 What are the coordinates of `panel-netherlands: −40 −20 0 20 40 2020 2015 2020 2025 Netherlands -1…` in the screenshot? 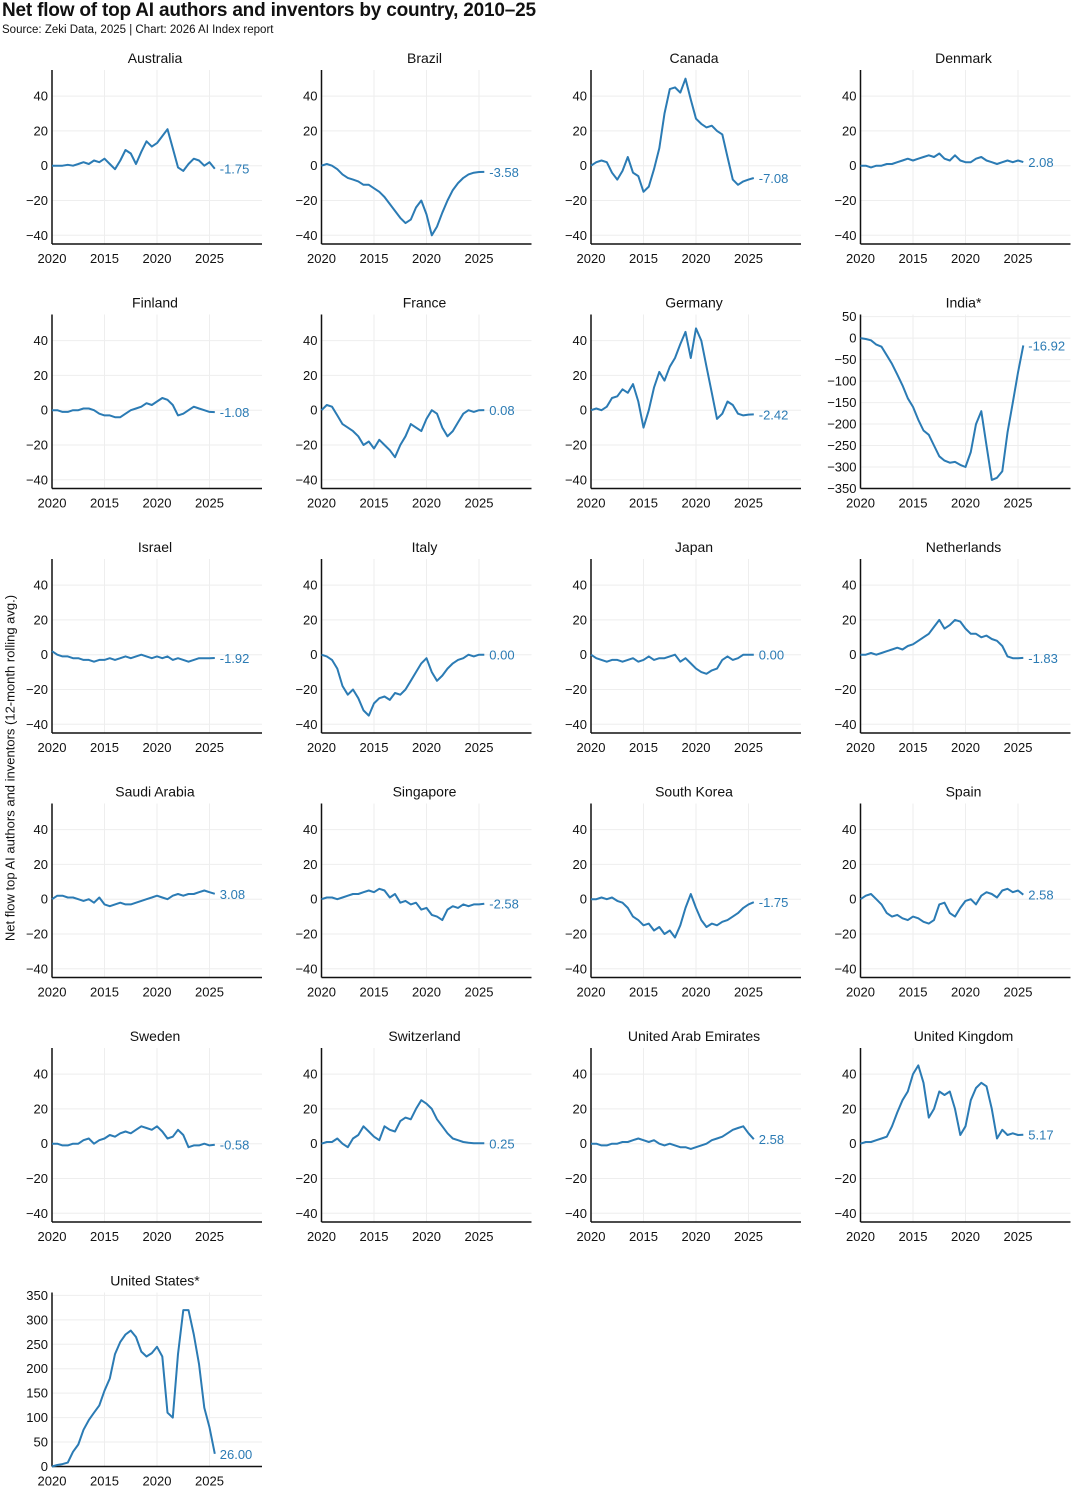 It's located at (952, 647).